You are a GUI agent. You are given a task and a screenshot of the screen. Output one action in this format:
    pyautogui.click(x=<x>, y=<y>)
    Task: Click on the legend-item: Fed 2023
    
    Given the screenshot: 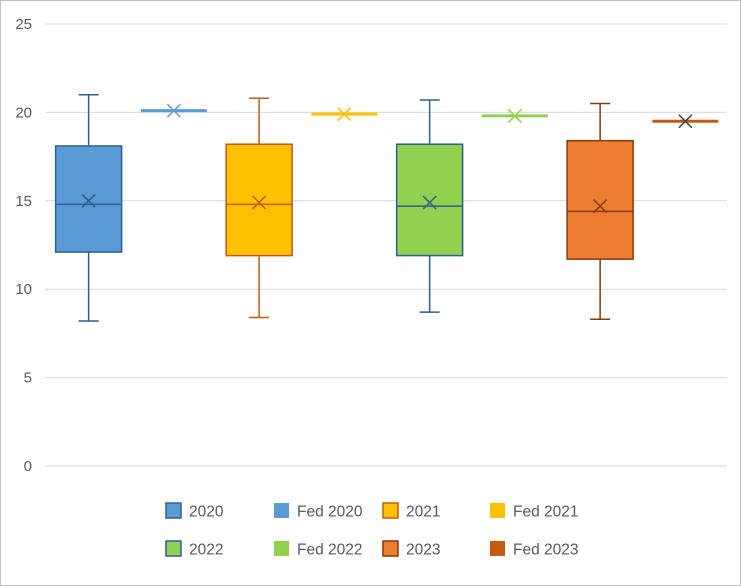 What is the action you would take?
    pyautogui.click(x=534, y=550)
    